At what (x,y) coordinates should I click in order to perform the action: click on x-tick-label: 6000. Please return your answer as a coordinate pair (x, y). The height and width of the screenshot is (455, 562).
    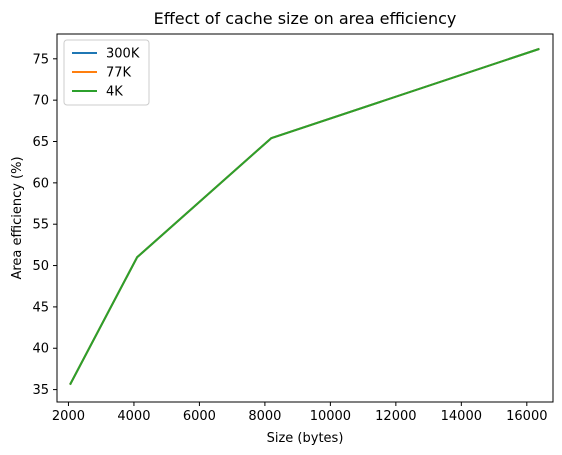
    Looking at the image, I should click on (199, 416).